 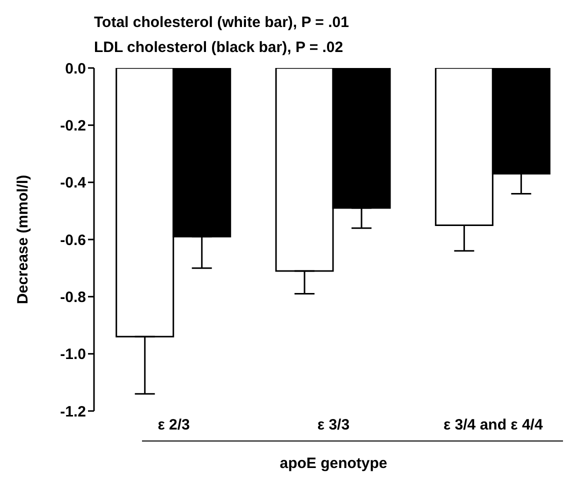 I want to click on y-tick-label: 0.0, so click(x=75, y=69).